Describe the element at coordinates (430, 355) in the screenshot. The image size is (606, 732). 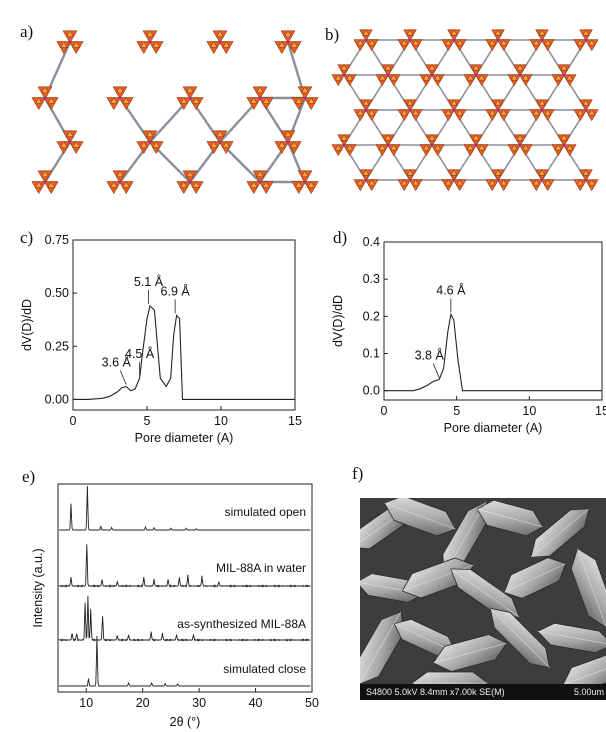
I see `peak-annotation: 3.8 Å` at that location.